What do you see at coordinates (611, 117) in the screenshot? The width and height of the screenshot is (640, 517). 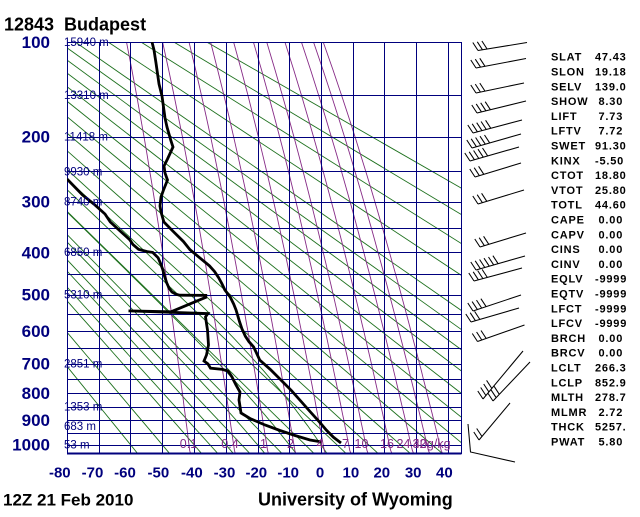 I see `svg-text: 7.73` at bounding box center [611, 117].